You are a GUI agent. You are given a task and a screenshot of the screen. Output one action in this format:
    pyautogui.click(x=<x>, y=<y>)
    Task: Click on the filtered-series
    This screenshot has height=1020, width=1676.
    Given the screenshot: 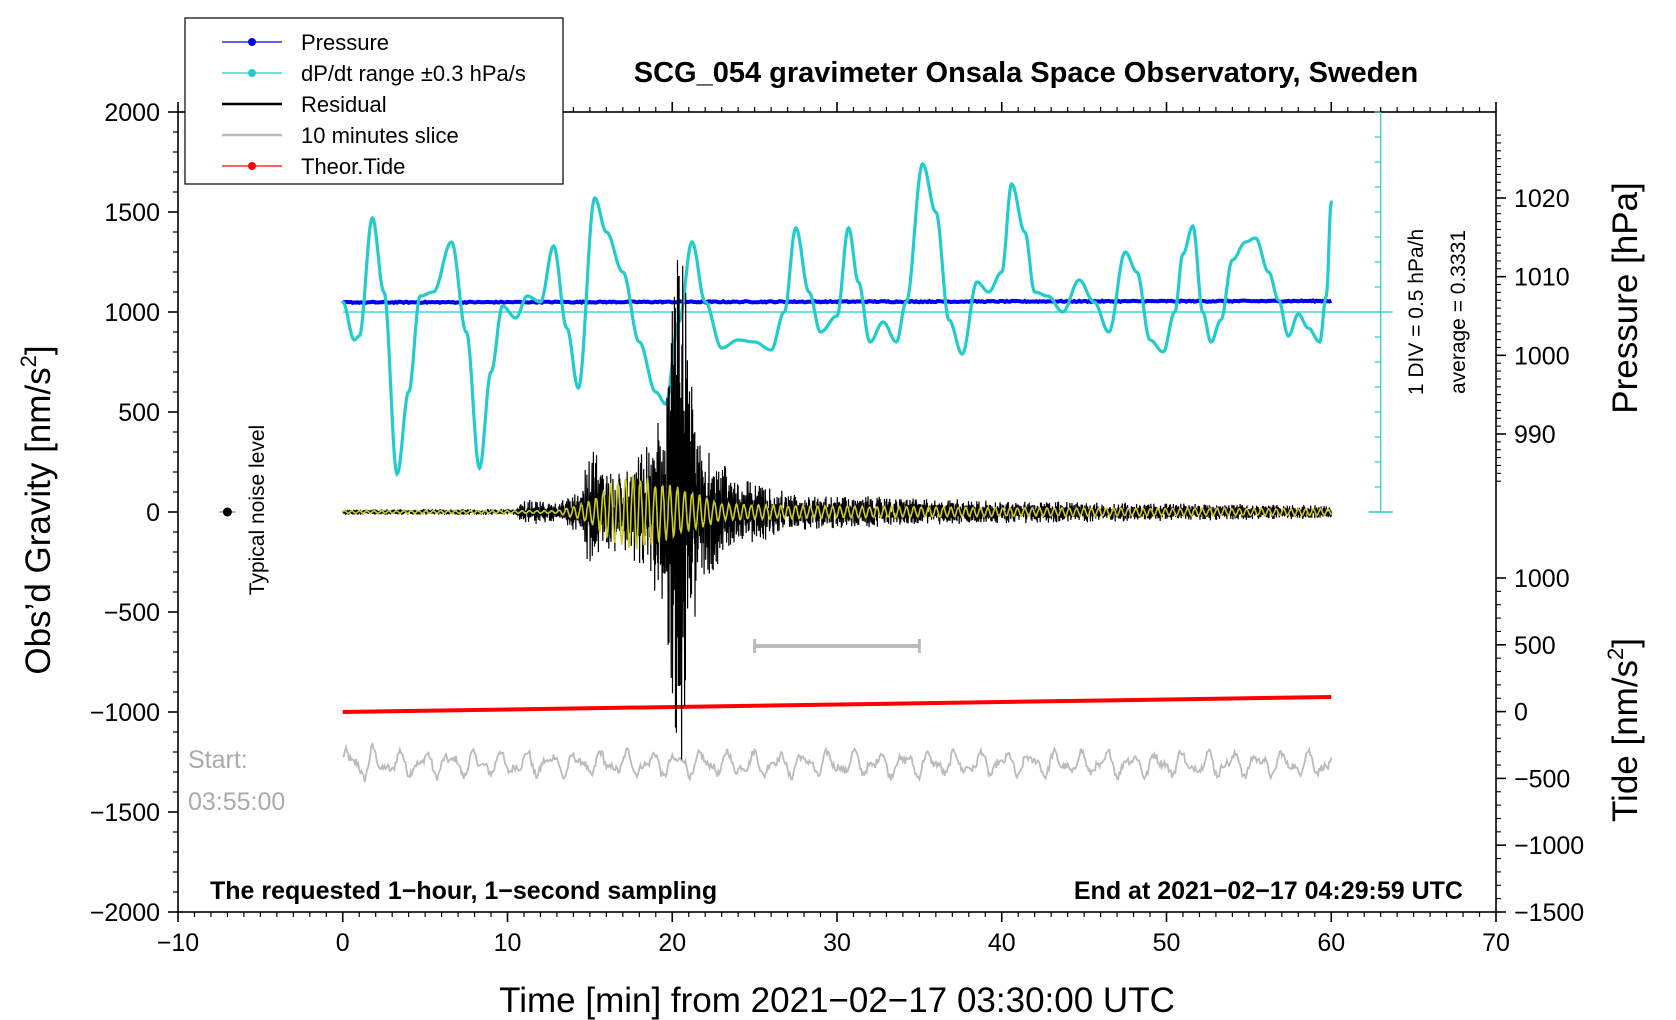 What is the action you would take?
    pyautogui.click(x=837, y=512)
    